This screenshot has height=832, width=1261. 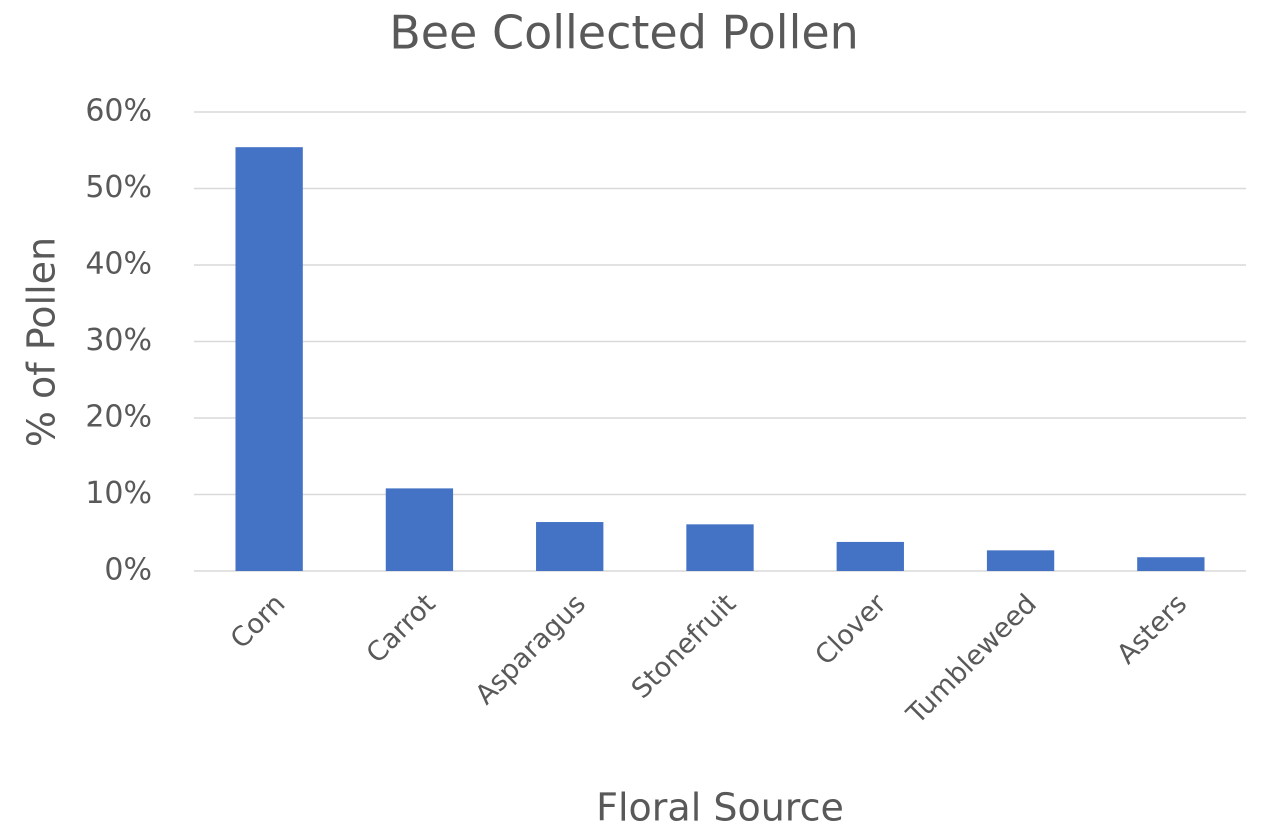 I want to click on y-tick-label: 50%, so click(x=118, y=187).